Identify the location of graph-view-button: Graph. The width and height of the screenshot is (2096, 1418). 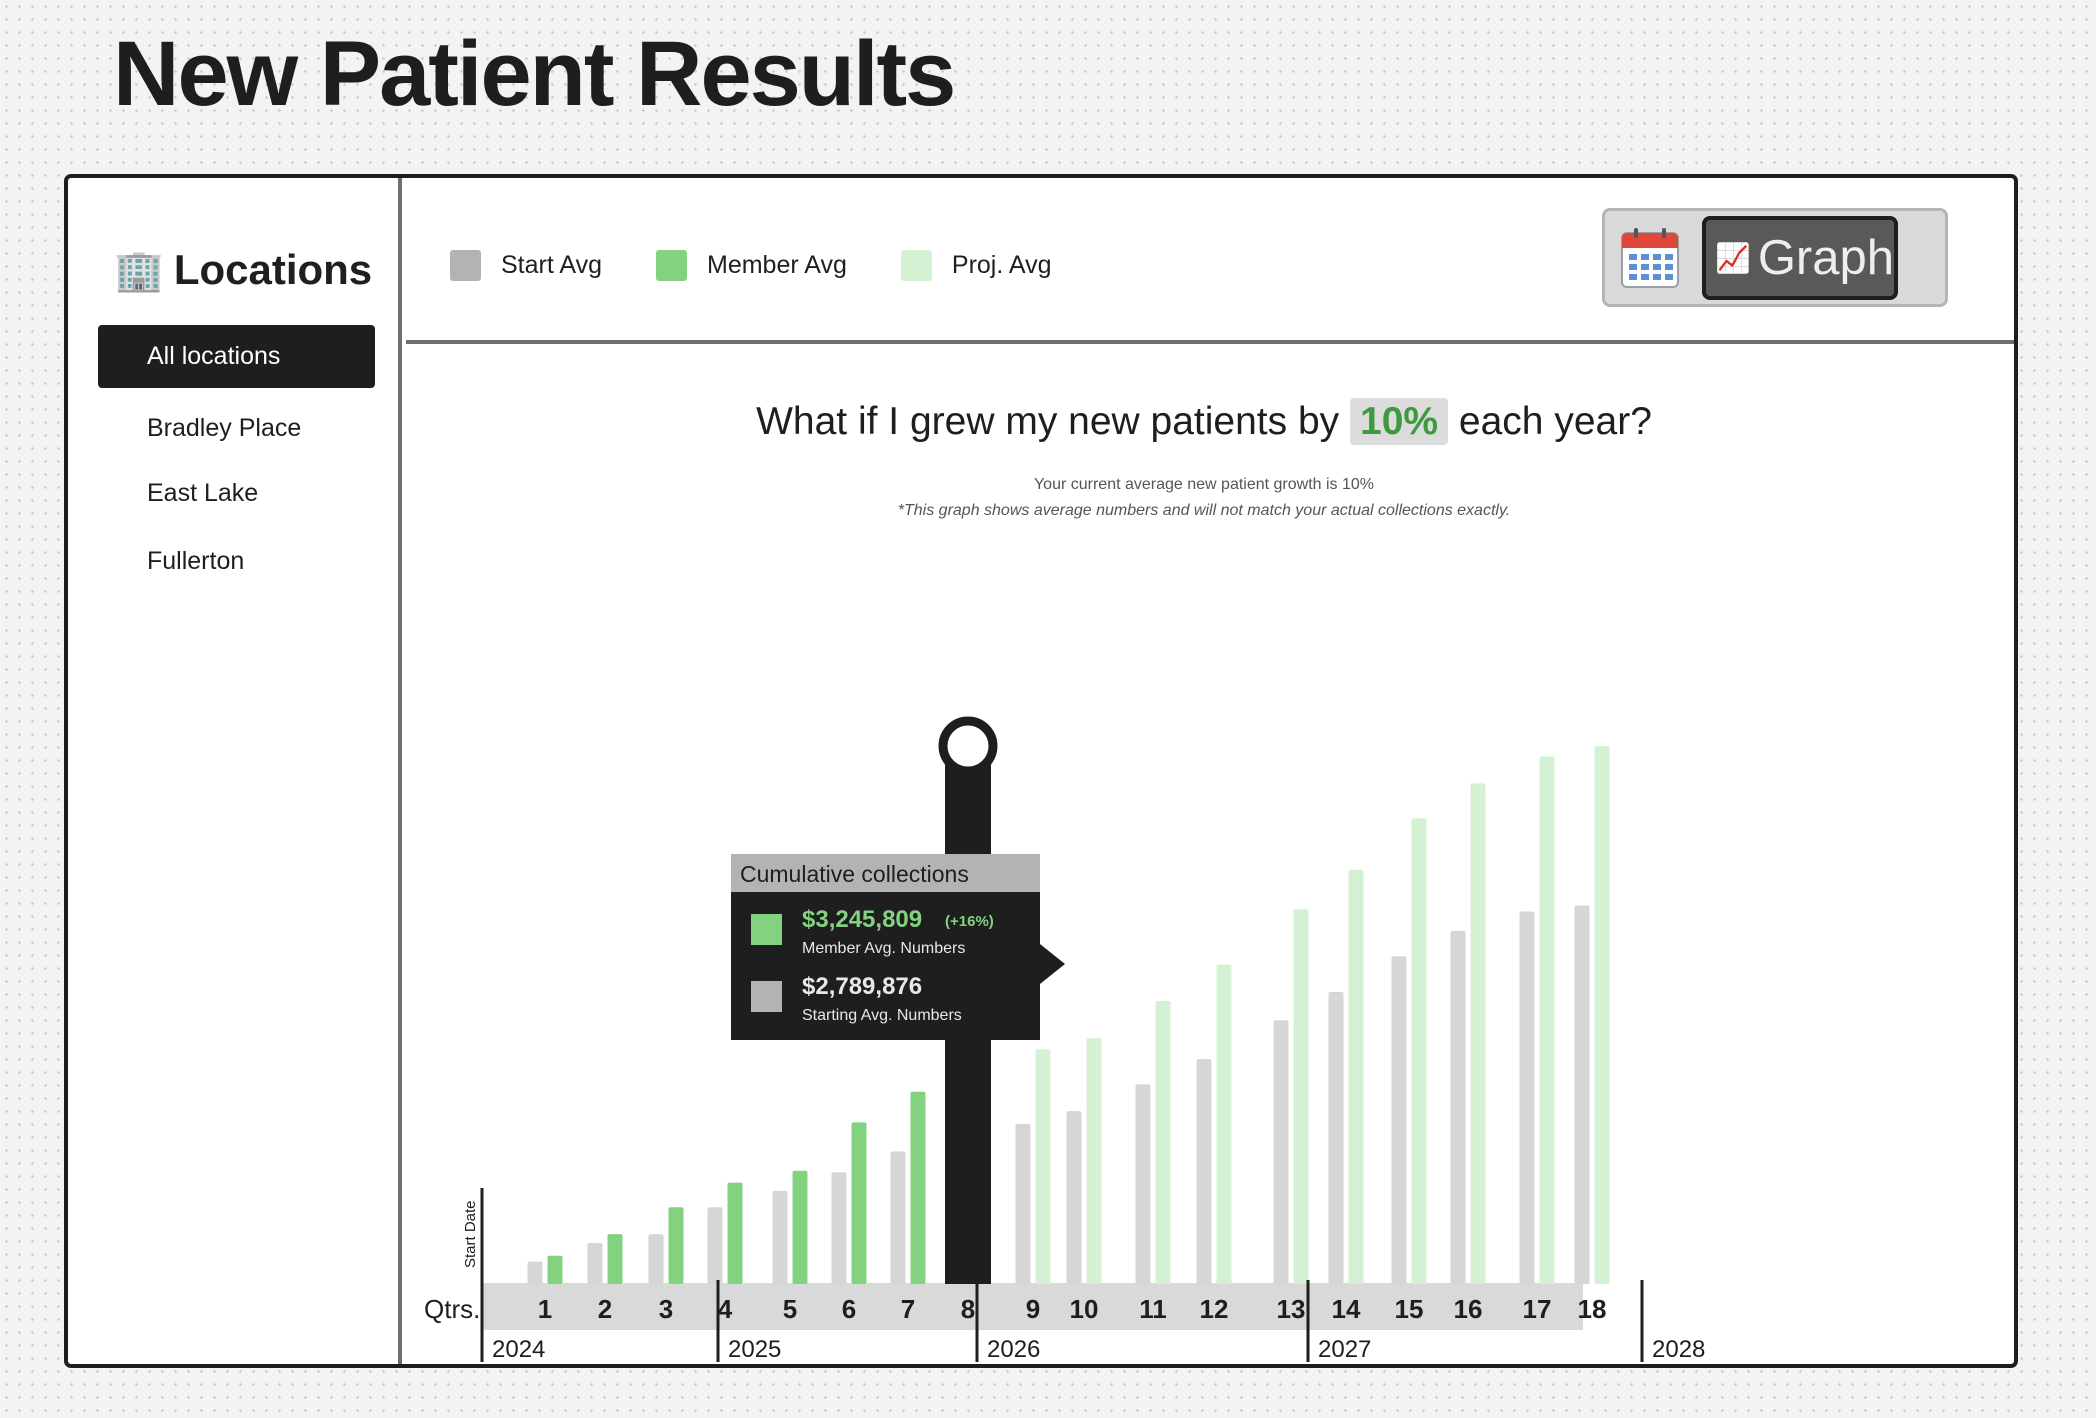
(1800, 258).